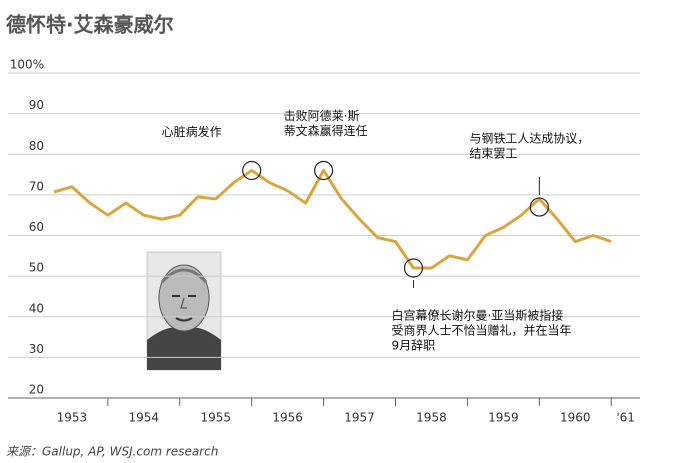 This screenshot has height=463, width=700. Describe the element at coordinates (90, 25) in the screenshot. I see `chart-title: 德怀特·艾森豪威尔` at that location.